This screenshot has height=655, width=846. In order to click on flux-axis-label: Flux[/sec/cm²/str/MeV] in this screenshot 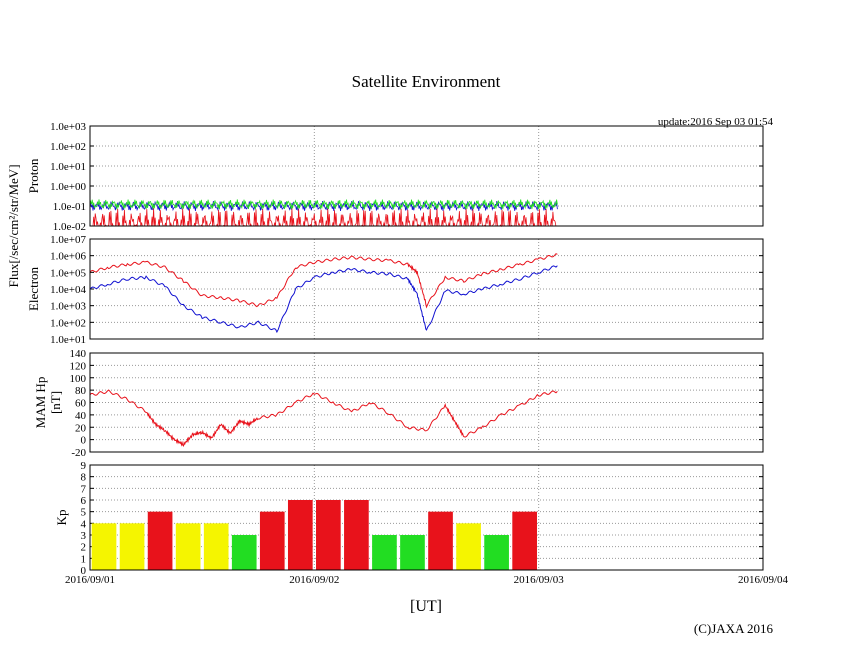, I will do `click(13, 225)`.